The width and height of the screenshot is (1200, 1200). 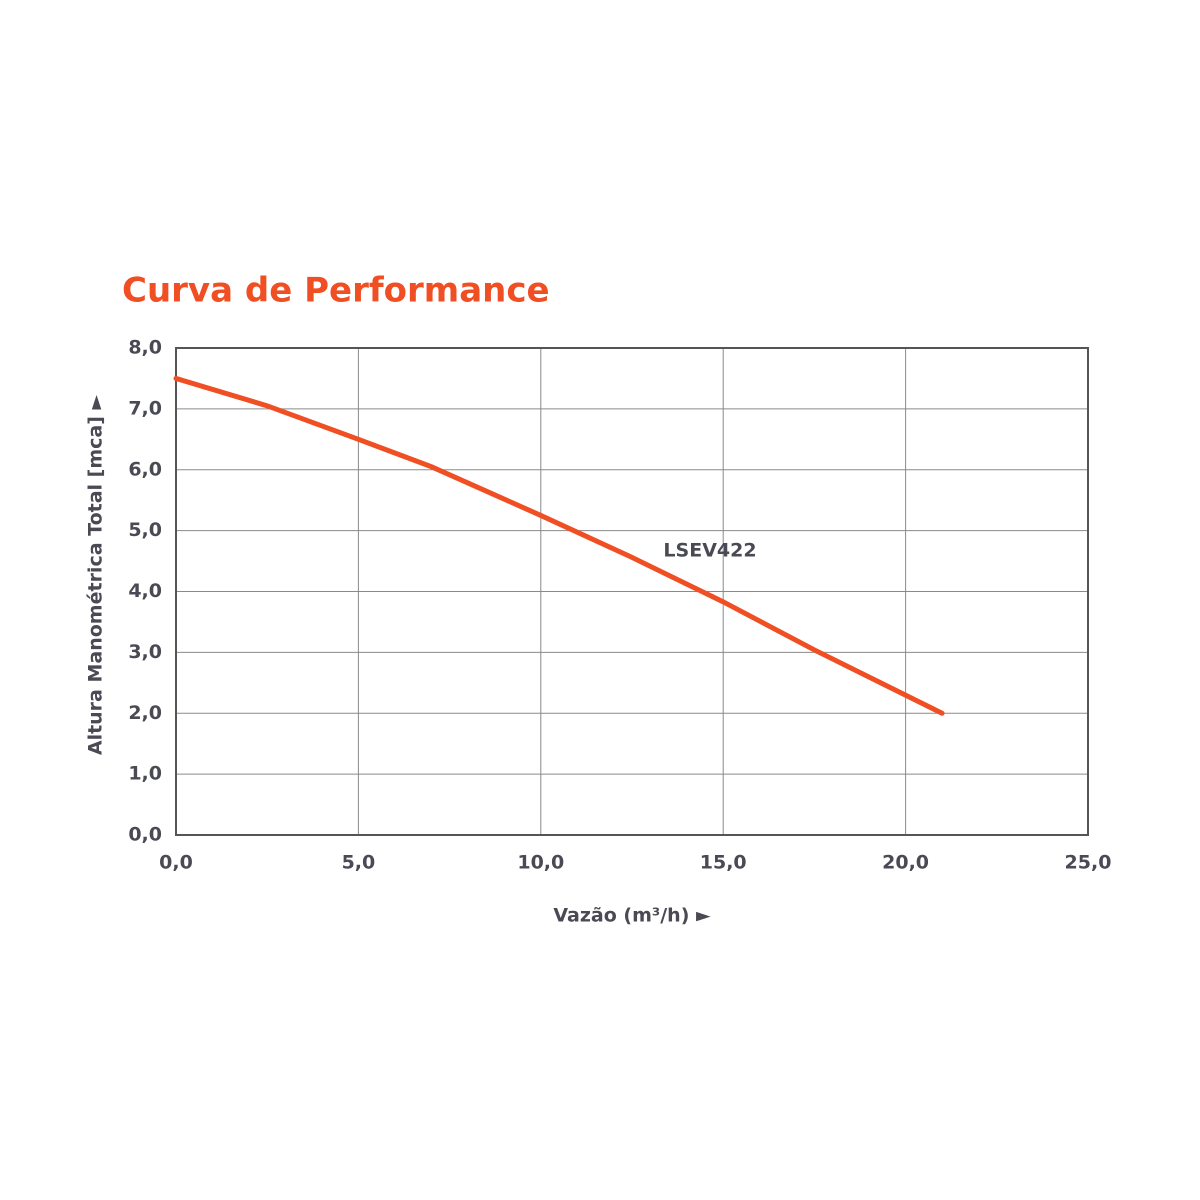 What do you see at coordinates (145, 469) in the screenshot?
I see `y-tick-label: 6,0` at bounding box center [145, 469].